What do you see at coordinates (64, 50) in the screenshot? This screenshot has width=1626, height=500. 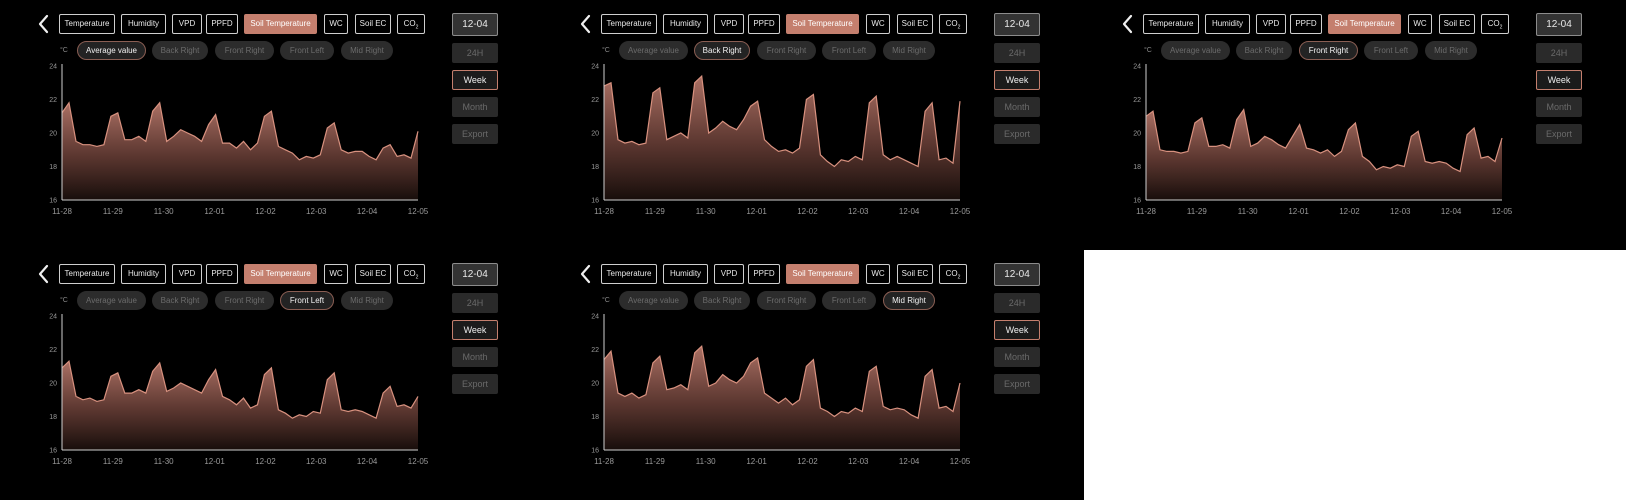 I see `unit-label: °C` at bounding box center [64, 50].